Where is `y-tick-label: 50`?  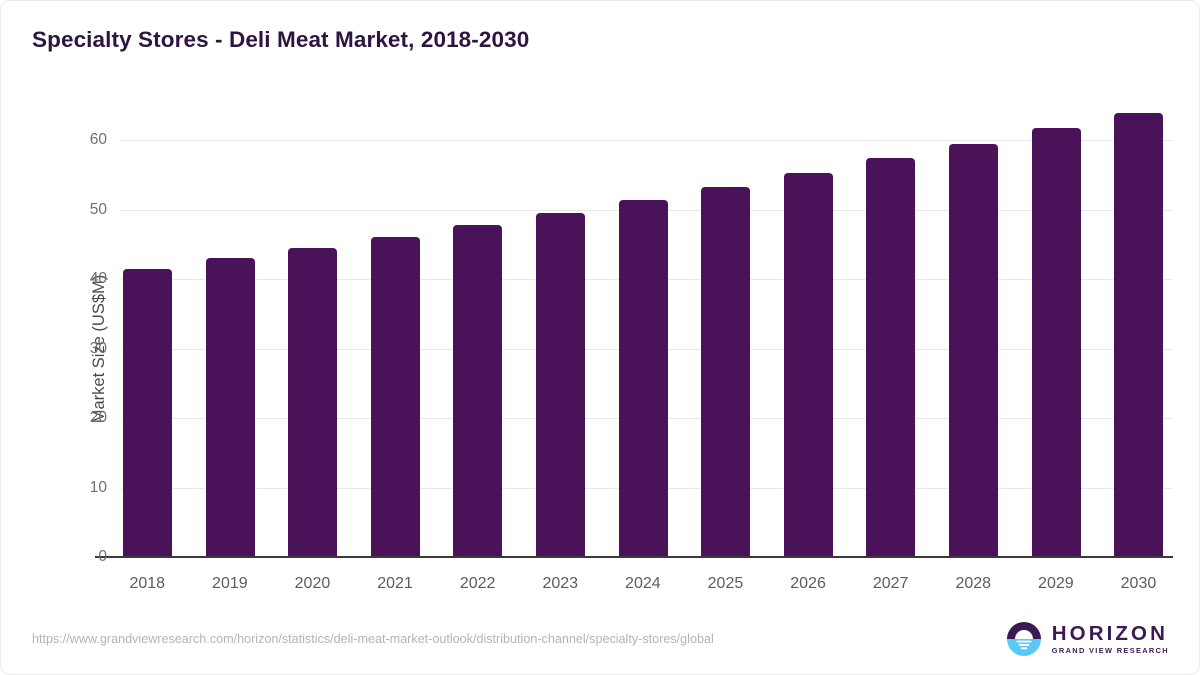
y-tick-label: 50 is located at coordinates (98, 209).